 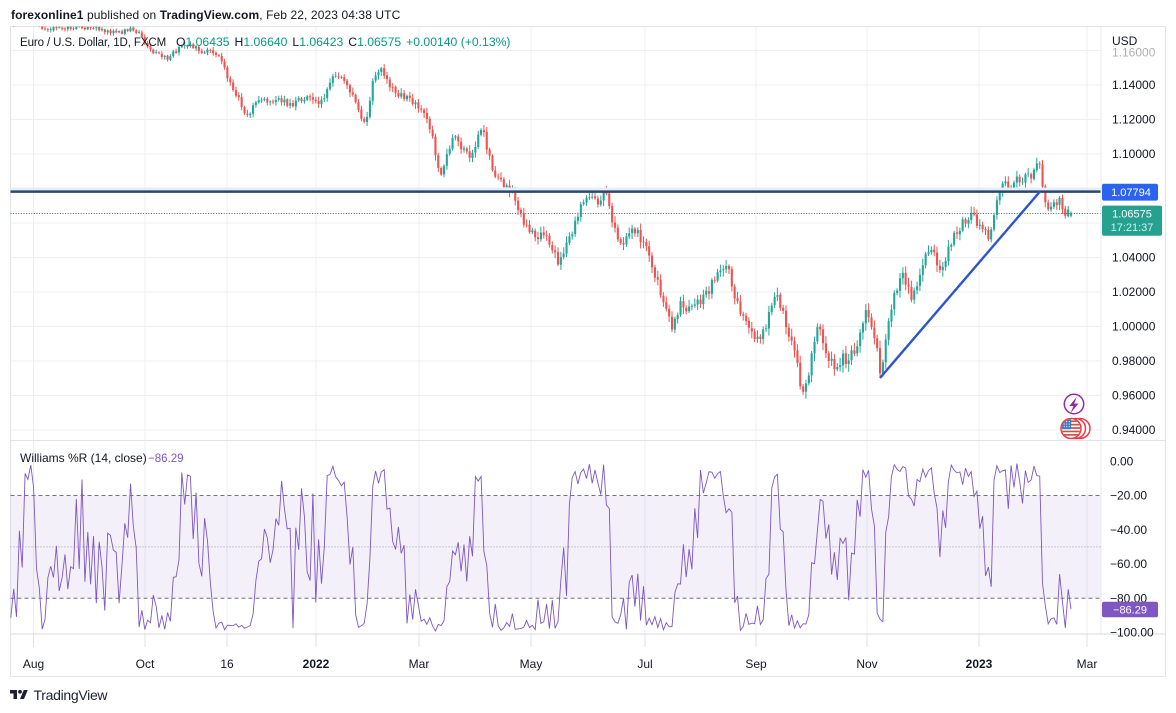 I want to click on svg-text: −40.00, so click(x=1128, y=530).